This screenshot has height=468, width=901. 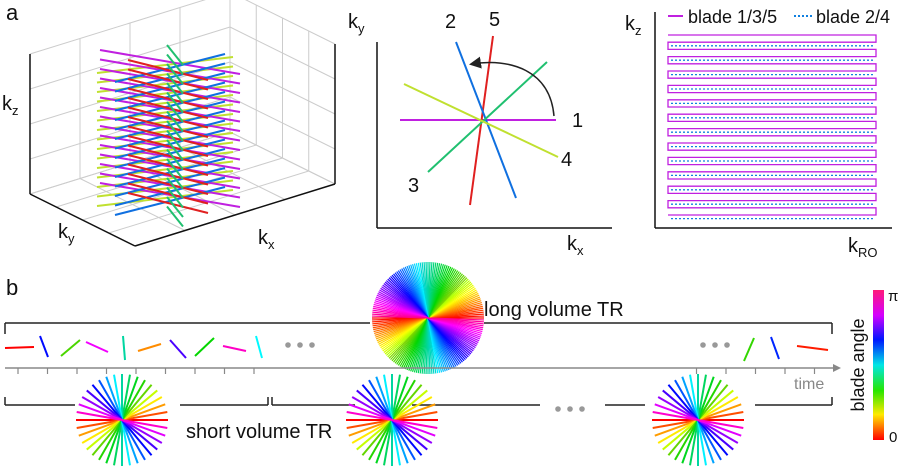 What do you see at coordinates (893, 296) in the screenshot?
I see `colorbar-label: π` at bounding box center [893, 296].